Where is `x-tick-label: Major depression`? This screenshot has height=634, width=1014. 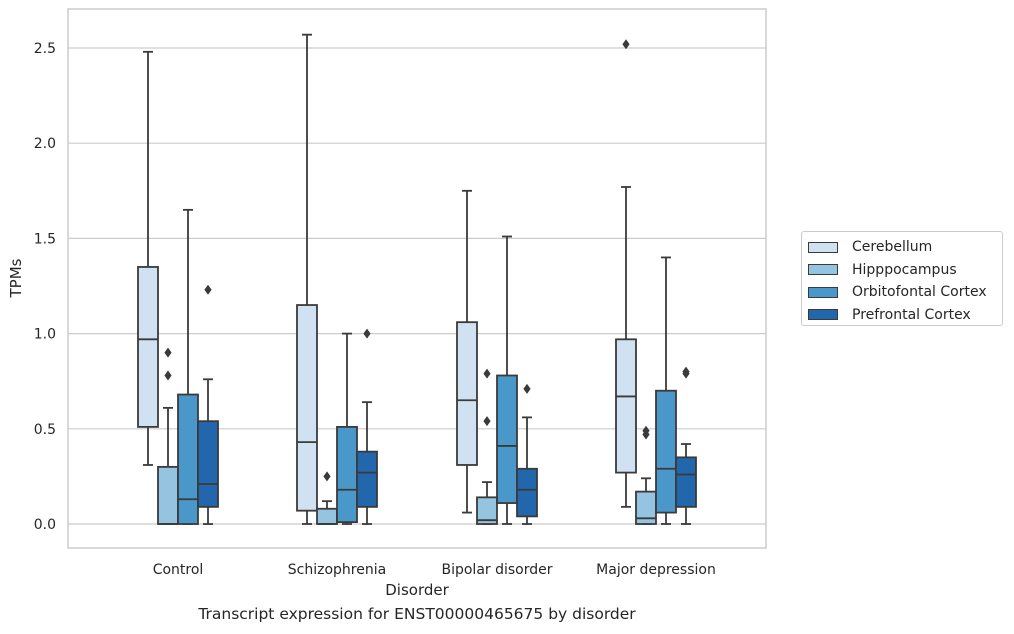
x-tick-label: Major depression is located at coordinates (656, 570).